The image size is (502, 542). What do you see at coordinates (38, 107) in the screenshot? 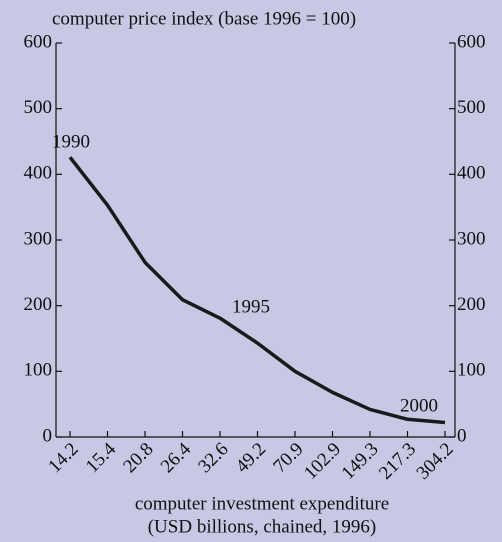
I see `y-tick-label: 500` at bounding box center [38, 107].